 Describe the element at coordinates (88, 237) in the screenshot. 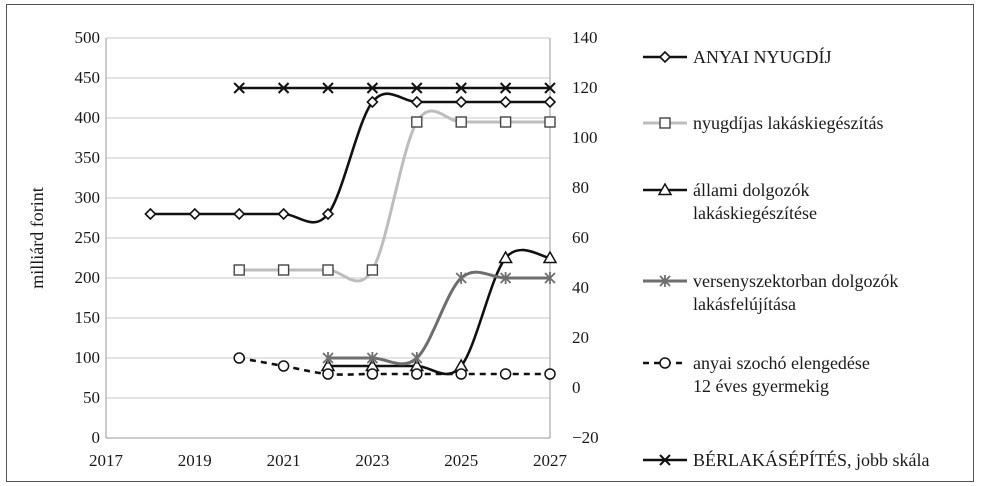

I see `y-left-tick-label: 250` at that location.